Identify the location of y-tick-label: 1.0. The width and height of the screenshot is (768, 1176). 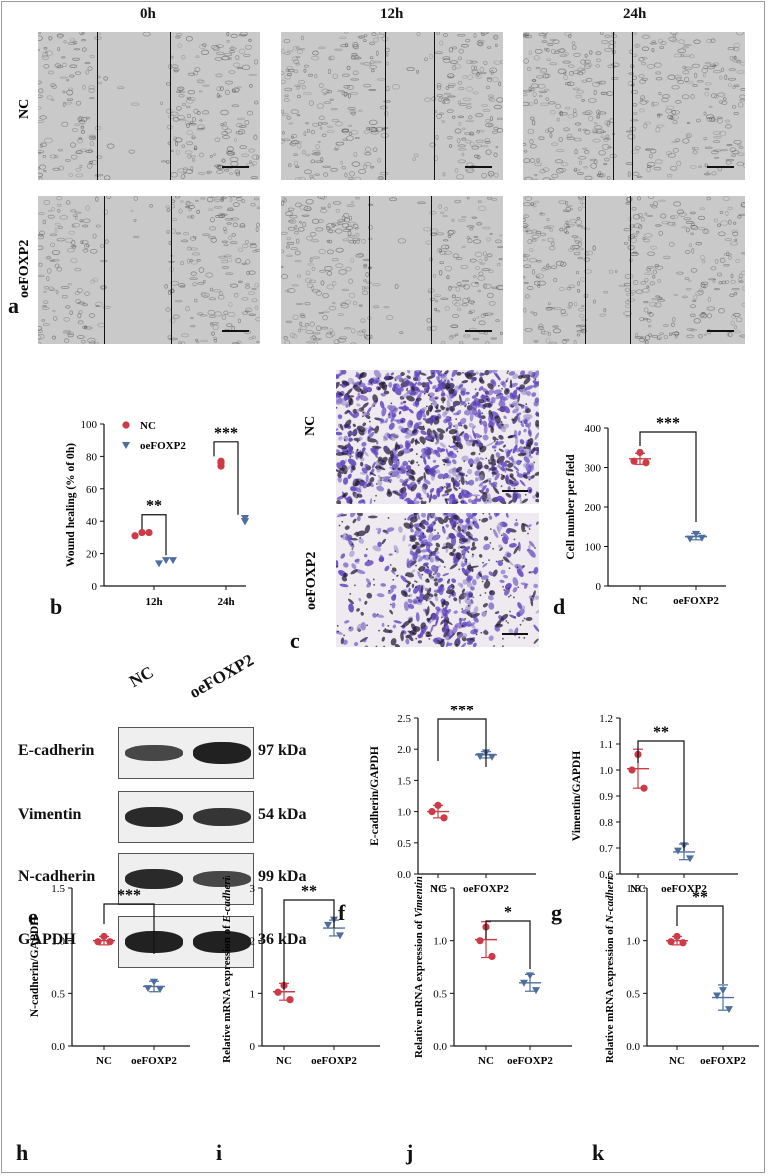
(440, 942).